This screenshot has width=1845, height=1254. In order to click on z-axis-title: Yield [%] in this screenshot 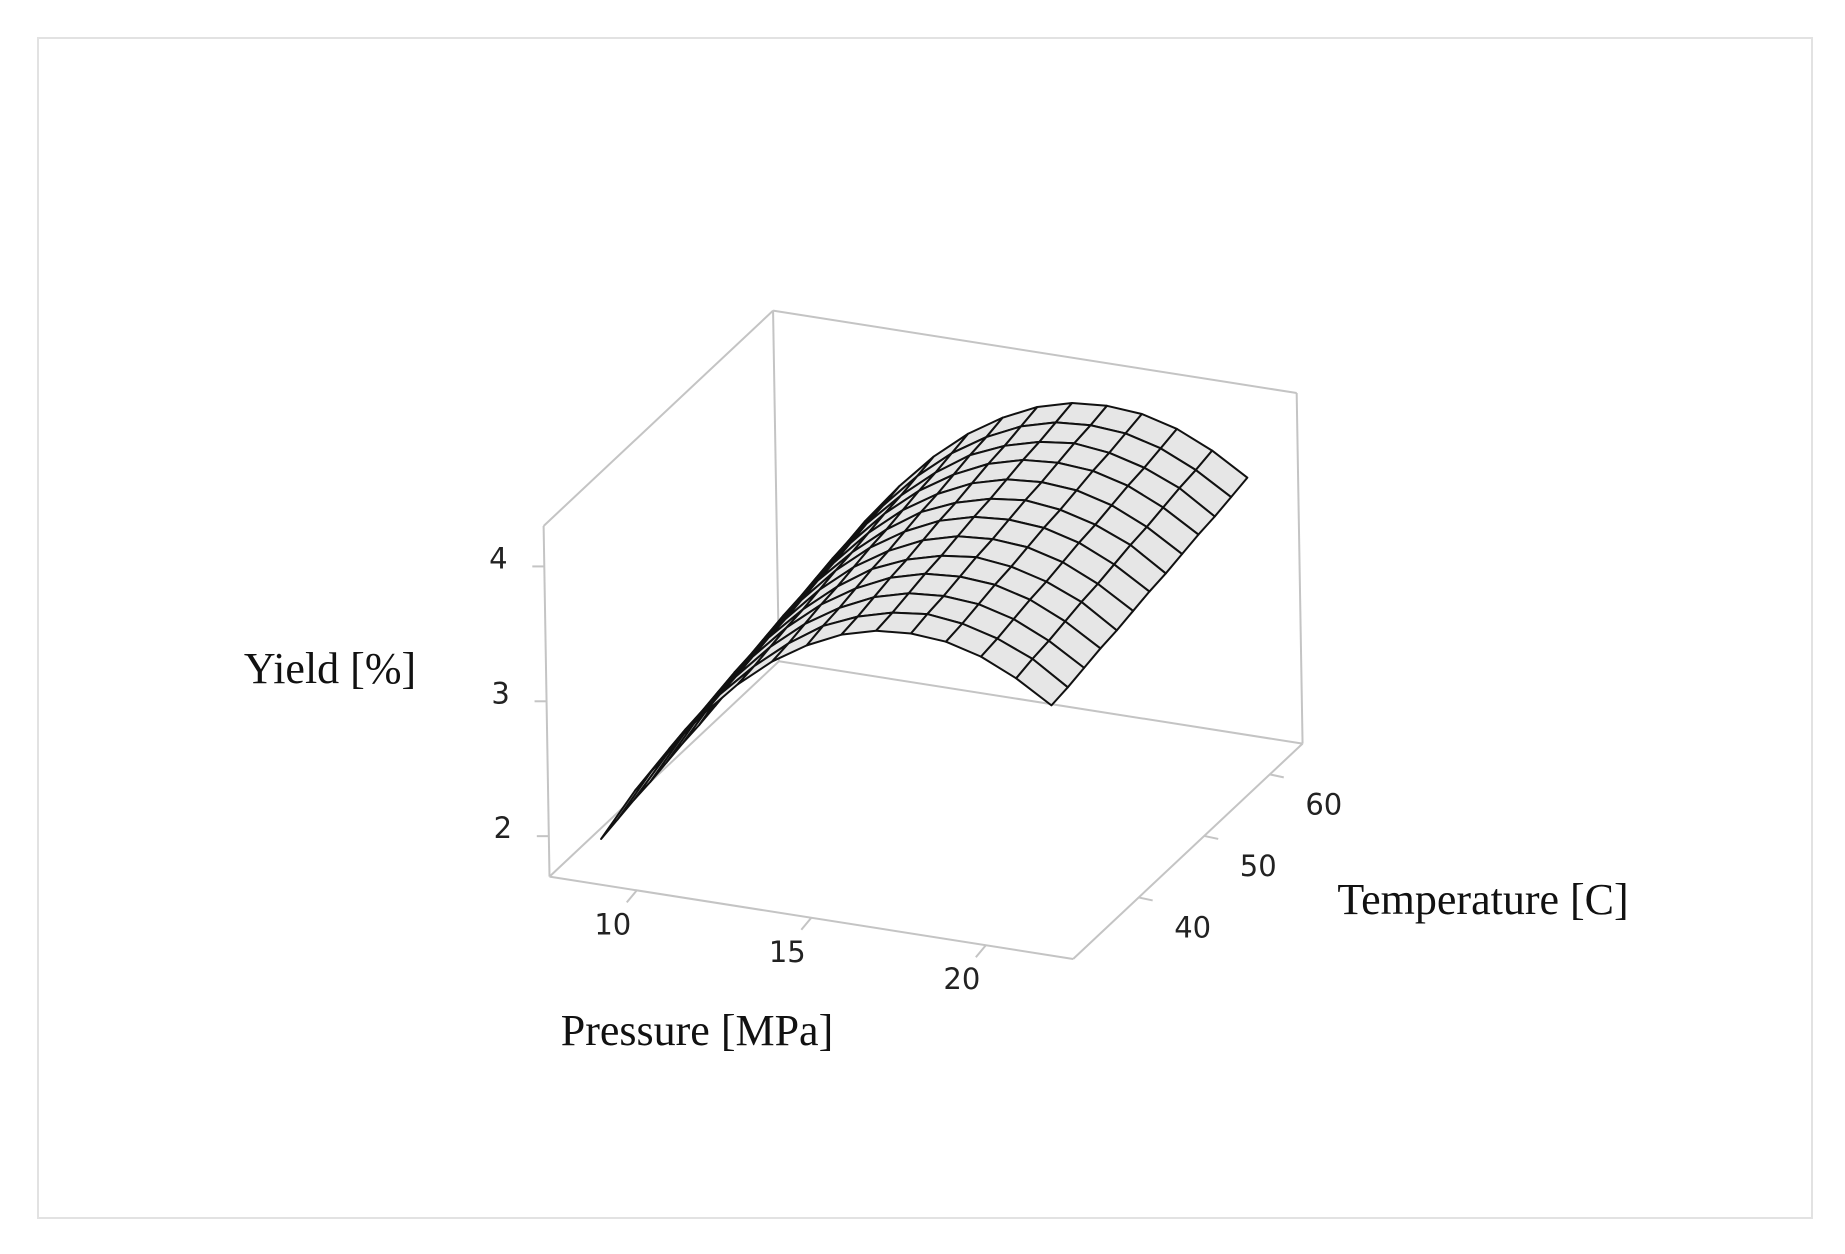, I will do `click(330, 668)`.